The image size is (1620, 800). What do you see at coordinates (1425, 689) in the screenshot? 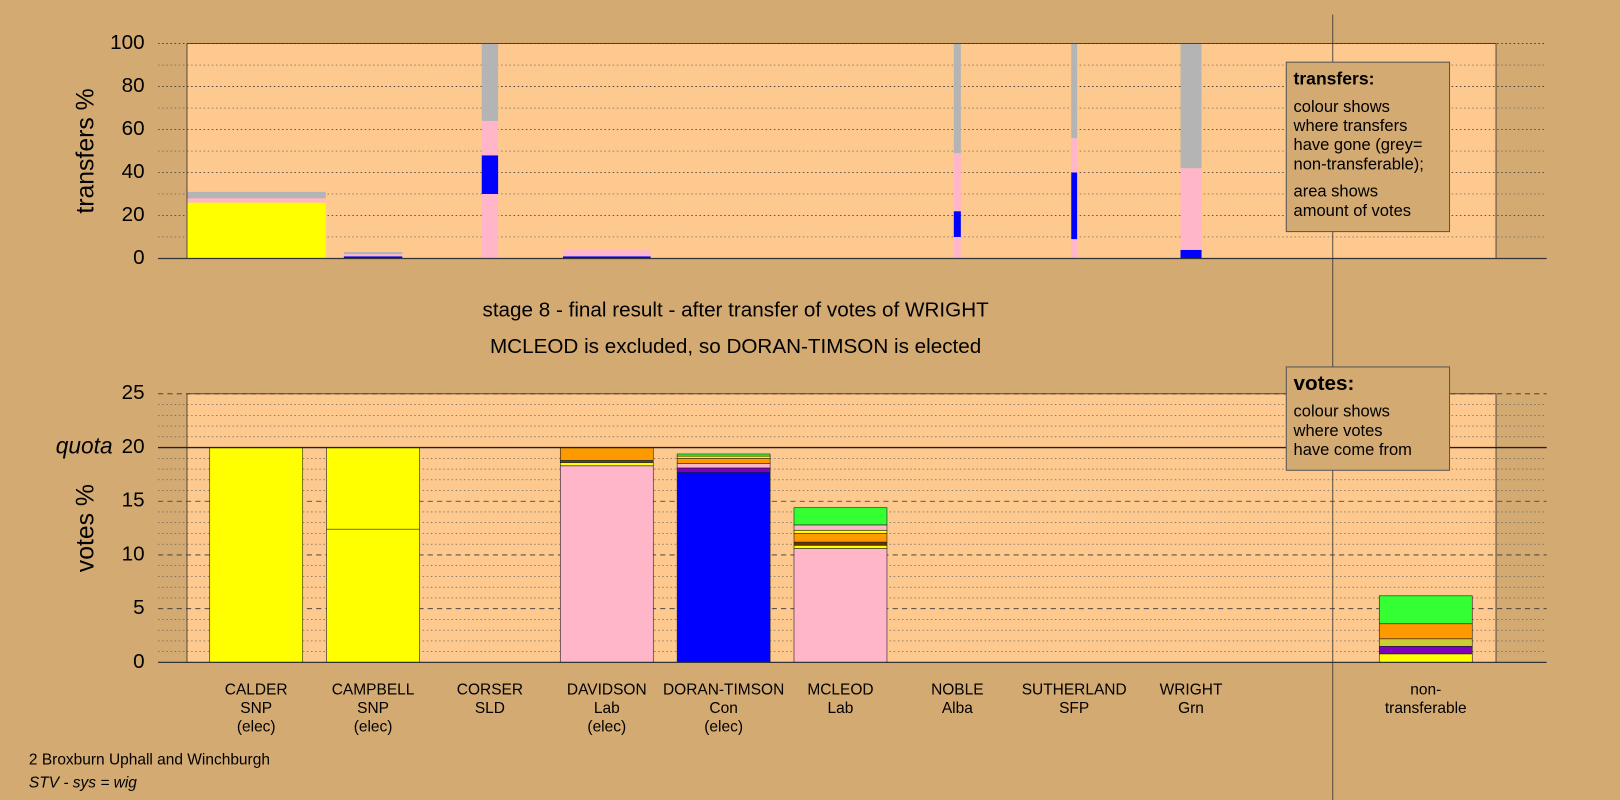
I see `x-tick-label: non-` at bounding box center [1425, 689].